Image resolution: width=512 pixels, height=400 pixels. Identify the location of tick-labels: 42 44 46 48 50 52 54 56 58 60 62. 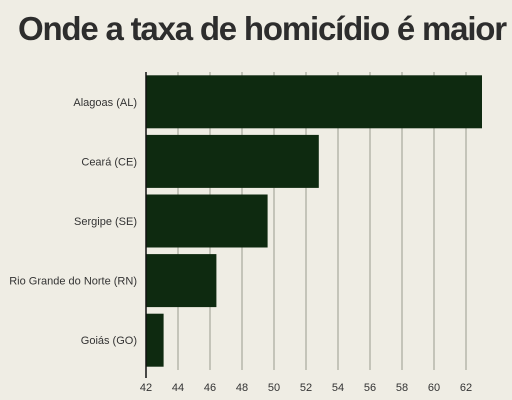
(306, 388).